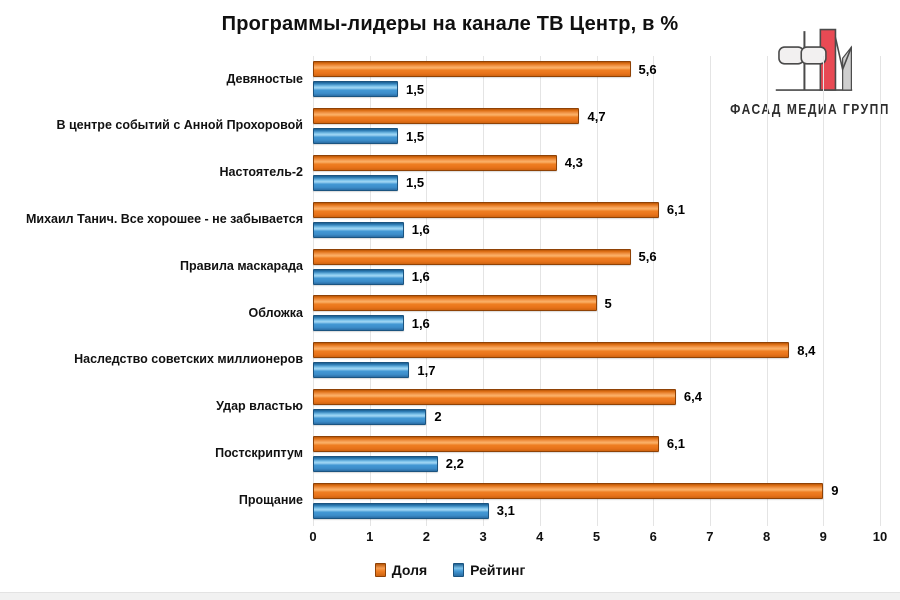  Describe the element at coordinates (259, 452) in the screenshot. I see `category-label: Постскриптум` at that location.